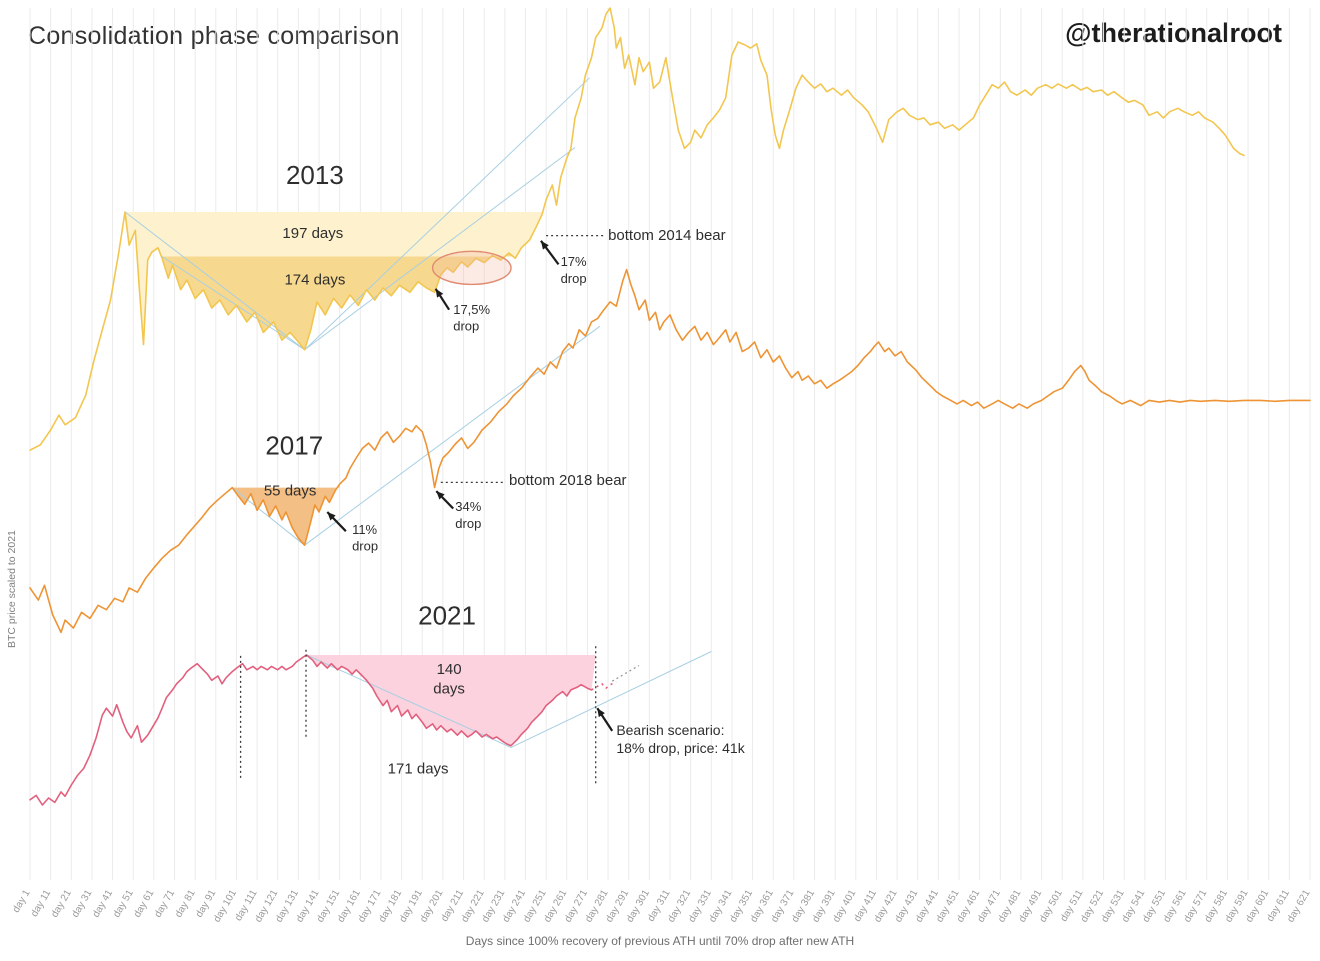  What do you see at coordinates (680, 739) in the screenshot?
I see `label-bearish-scenario: Bearish scenario: 18% drop, price: 41k` at bounding box center [680, 739].